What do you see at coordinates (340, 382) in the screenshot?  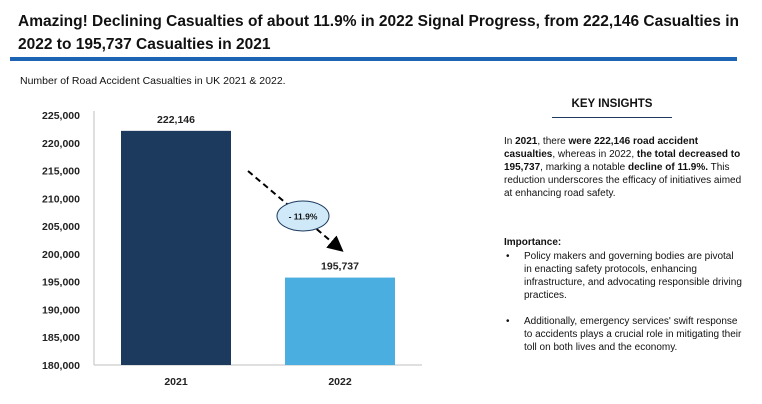 I see `x-tick-label: 2022` at bounding box center [340, 382].